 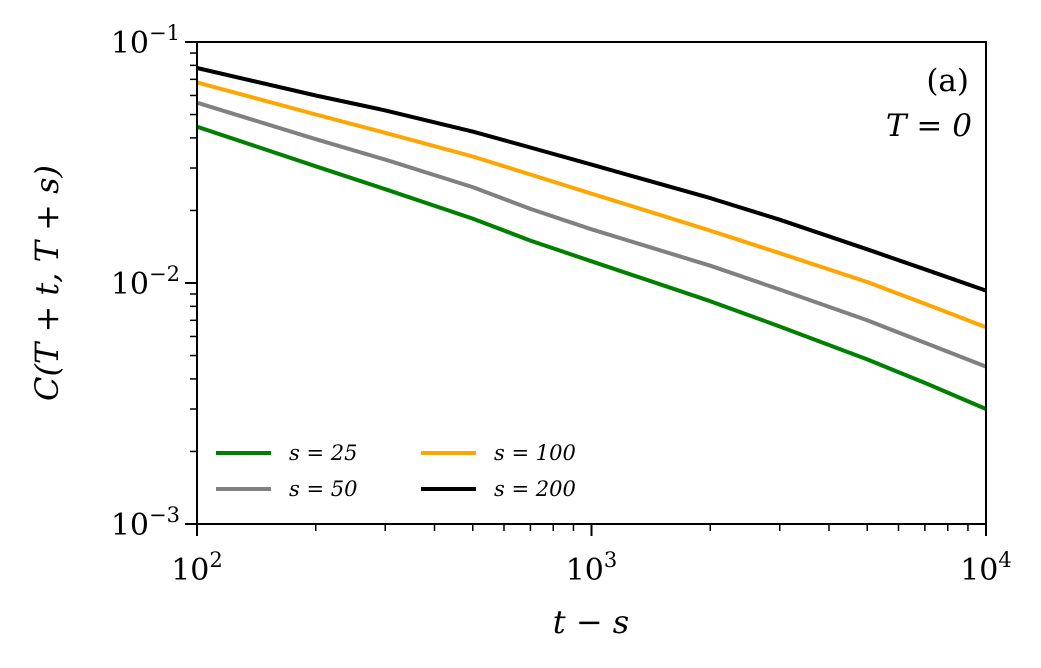 I want to click on y-tick-label: 10⁻³, so click(x=145, y=523).